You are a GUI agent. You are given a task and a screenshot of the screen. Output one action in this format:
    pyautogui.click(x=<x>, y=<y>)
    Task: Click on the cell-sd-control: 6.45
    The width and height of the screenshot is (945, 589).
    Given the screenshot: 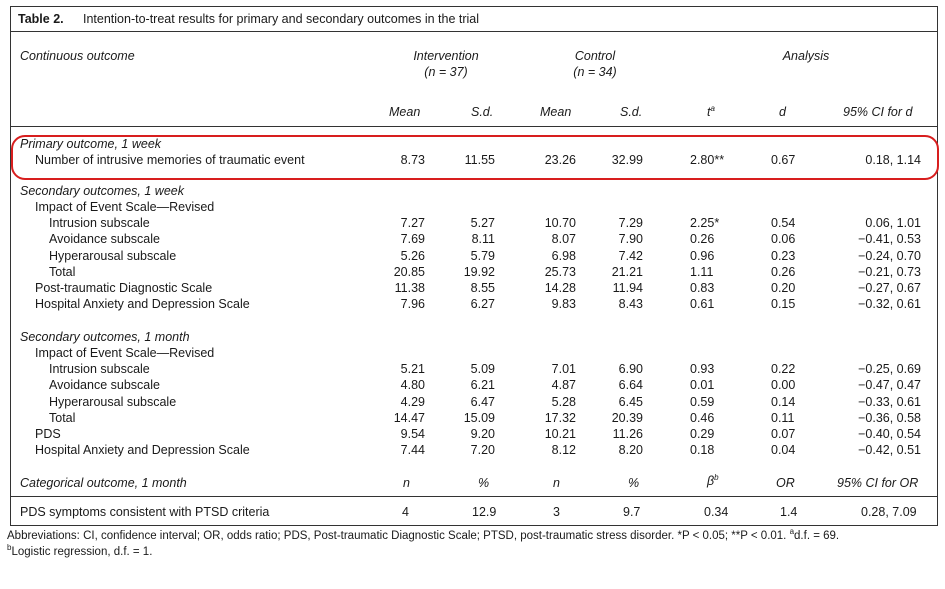 What is the action you would take?
    pyautogui.click(x=630, y=401)
    